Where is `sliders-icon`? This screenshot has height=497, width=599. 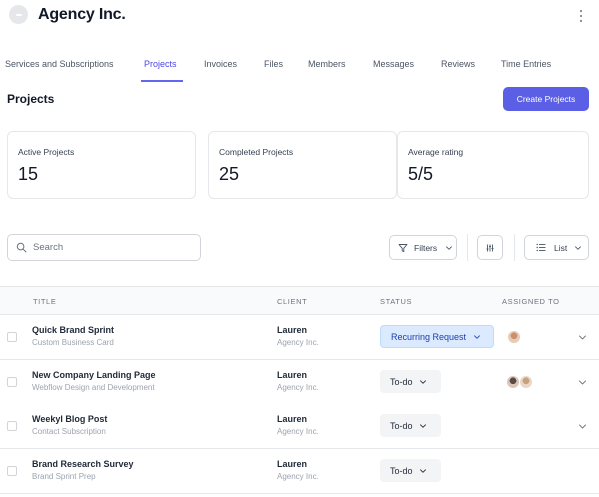
sliders-icon is located at coordinates (490, 247).